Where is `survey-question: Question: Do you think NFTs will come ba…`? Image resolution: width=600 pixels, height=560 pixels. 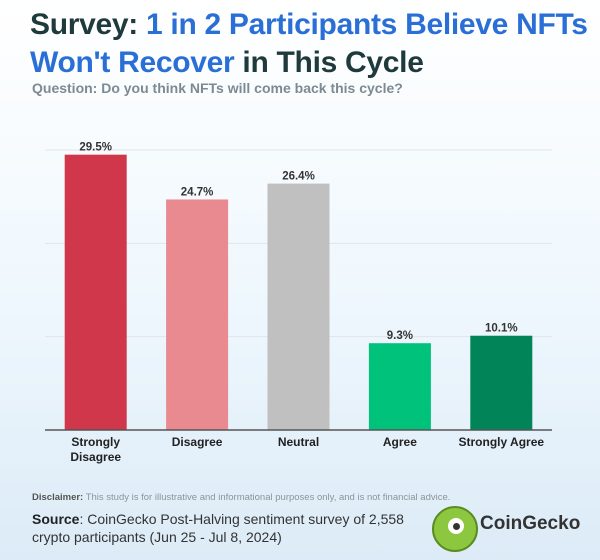 survey-question: Question: Do you think NFTs will come ba… is located at coordinates (217, 88).